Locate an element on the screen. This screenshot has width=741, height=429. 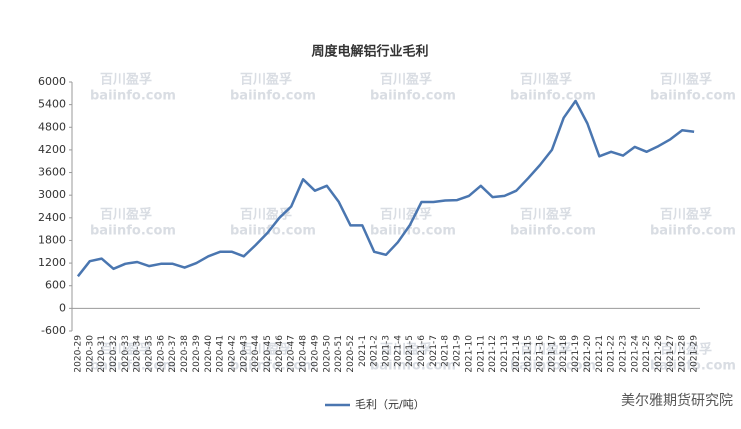
x-tick-label: 2020-34 is located at coordinates (138, 354).